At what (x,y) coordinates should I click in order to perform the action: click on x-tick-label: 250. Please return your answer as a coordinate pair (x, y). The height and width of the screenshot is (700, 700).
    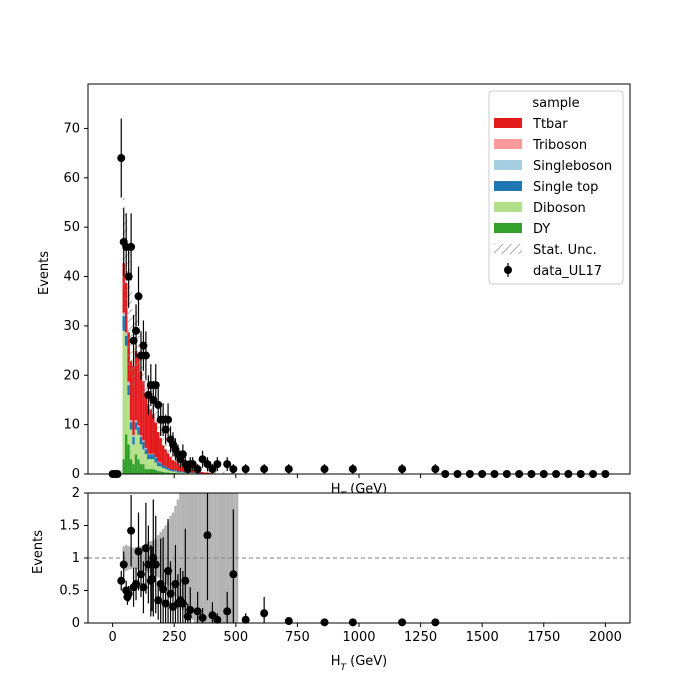
    Looking at the image, I should click on (174, 637).